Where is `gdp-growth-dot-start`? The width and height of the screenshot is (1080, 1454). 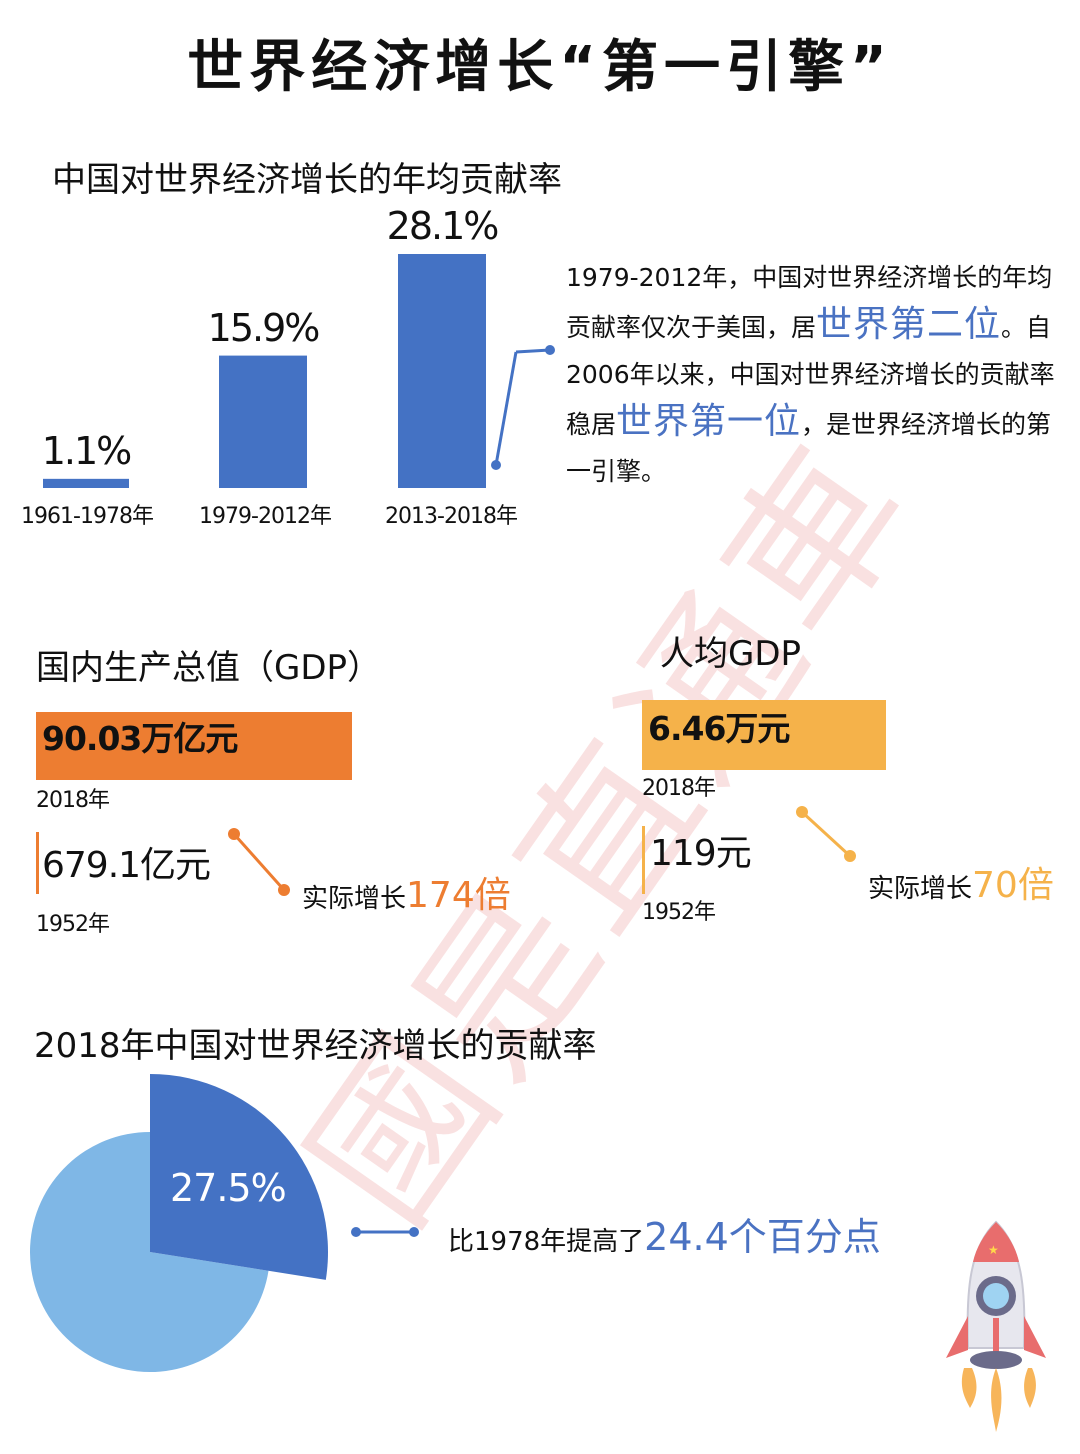
gdp-growth-dot-start is located at coordinates (234, 834).